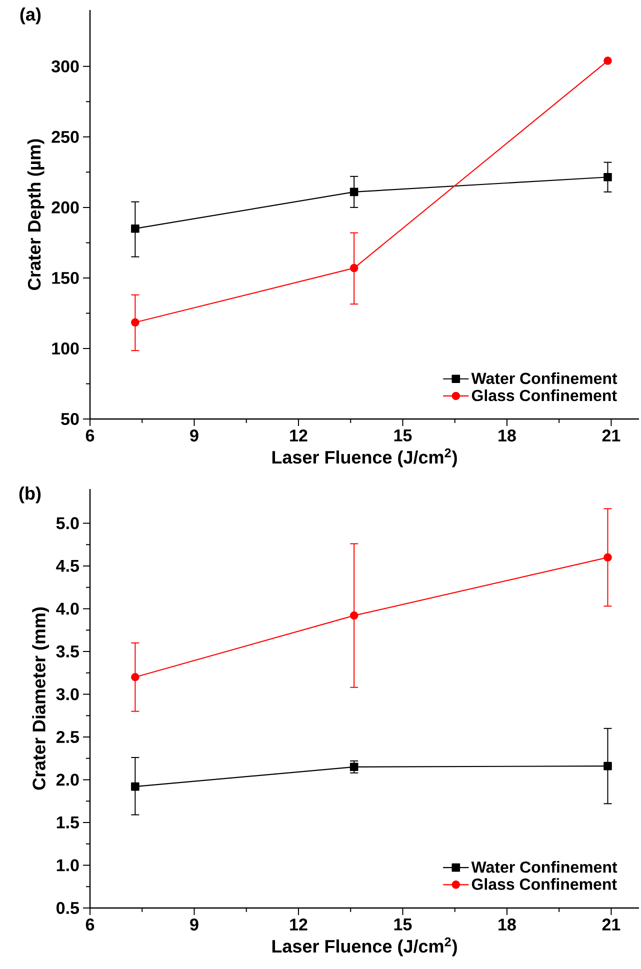  Describe the element at coordinates (65, 136) in the screenshot. I see `y-tick-label: 250` at that location.